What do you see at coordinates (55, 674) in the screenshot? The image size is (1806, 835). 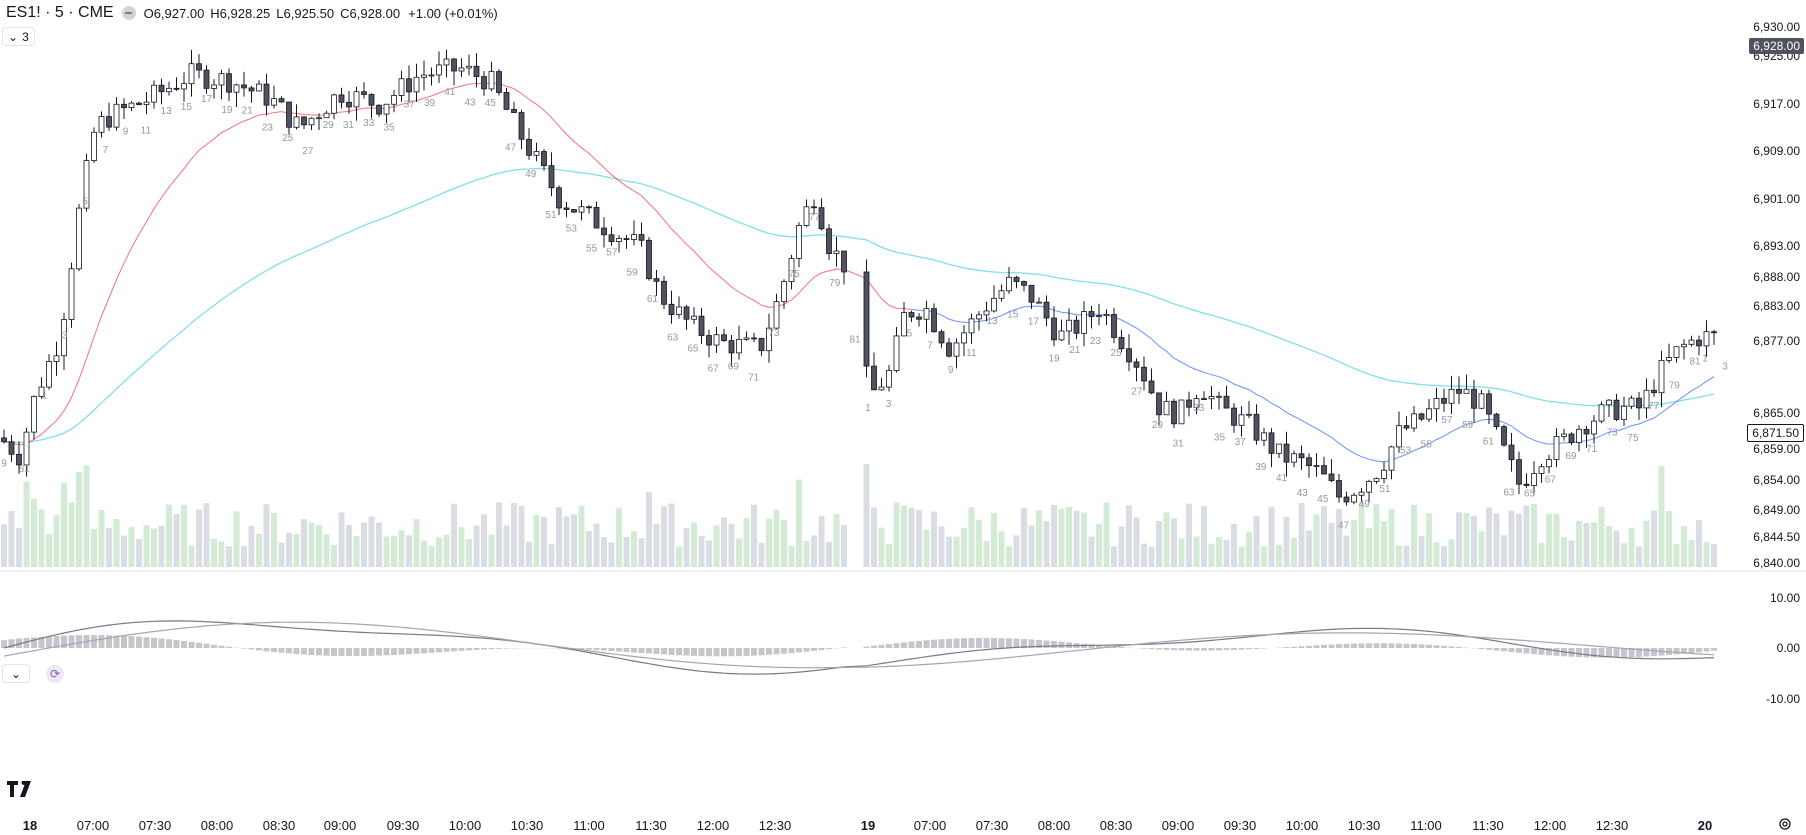 I see `sync-icon: ⟳` at bounding box center [55, 674].